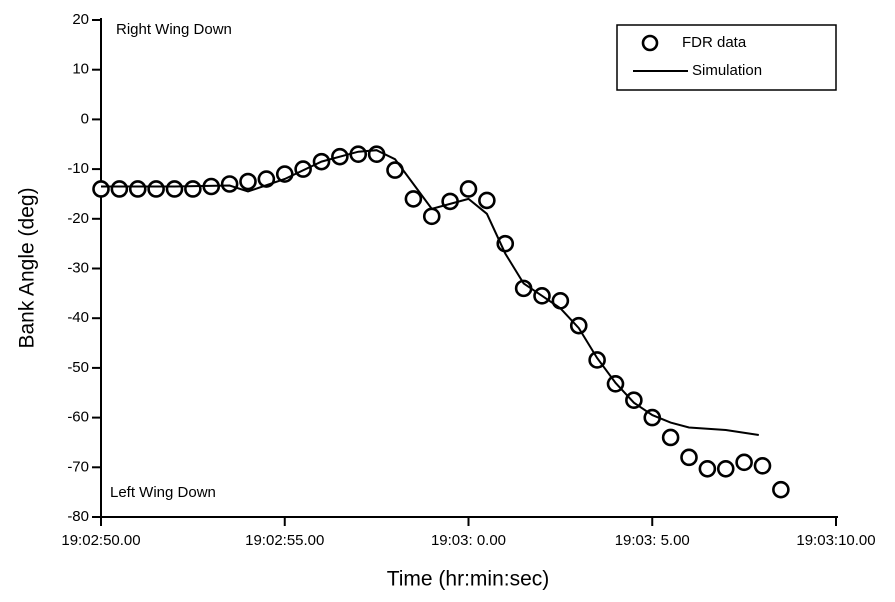  What do you see at coordinates (78, 466) in the screenshot?
I see `y-tick-label: -70` at bounding box center [78, 466].